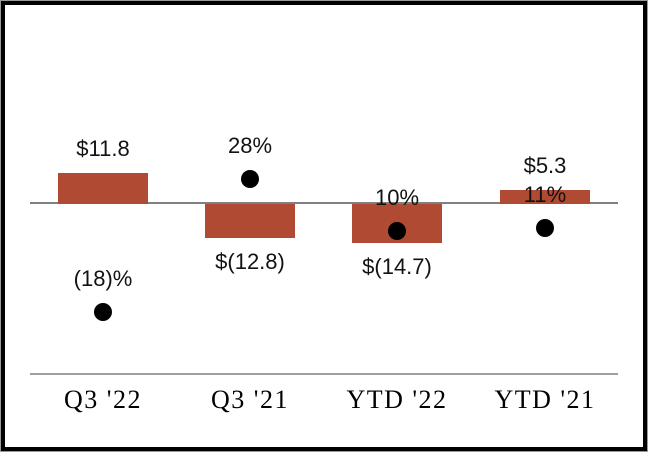  I want to click on bar-label-ytd-22: $(14.7), so click(397, 266).